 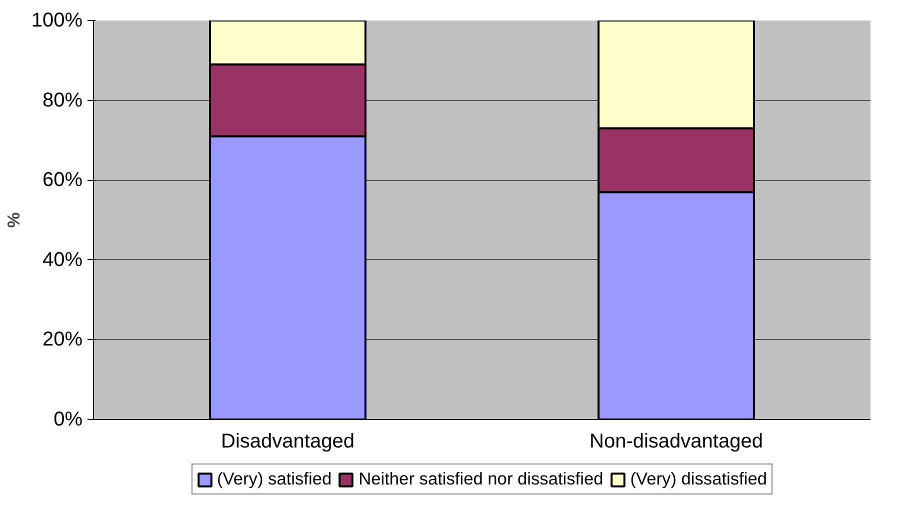 I want to click on legend-label: (Very) satisfied, so click(x=274, y=479).